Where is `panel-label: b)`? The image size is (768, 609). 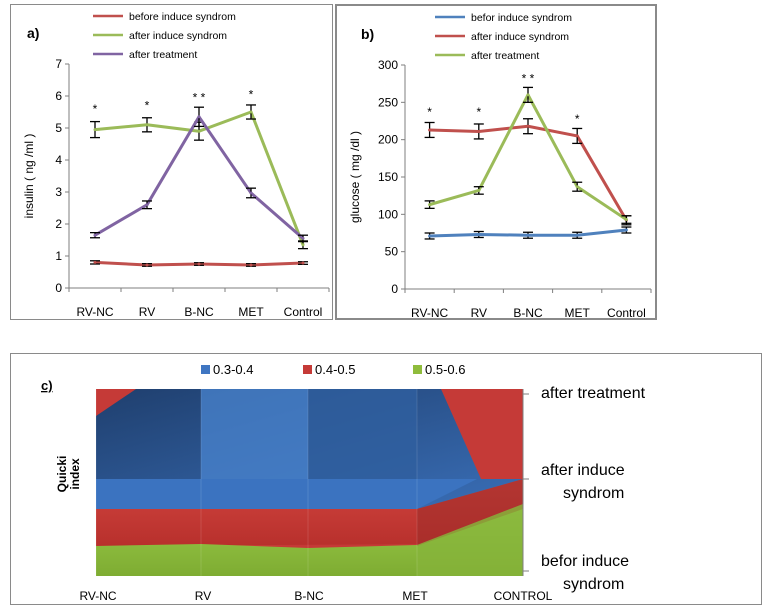 panel-label: b) is located at coordinates (367, 34).